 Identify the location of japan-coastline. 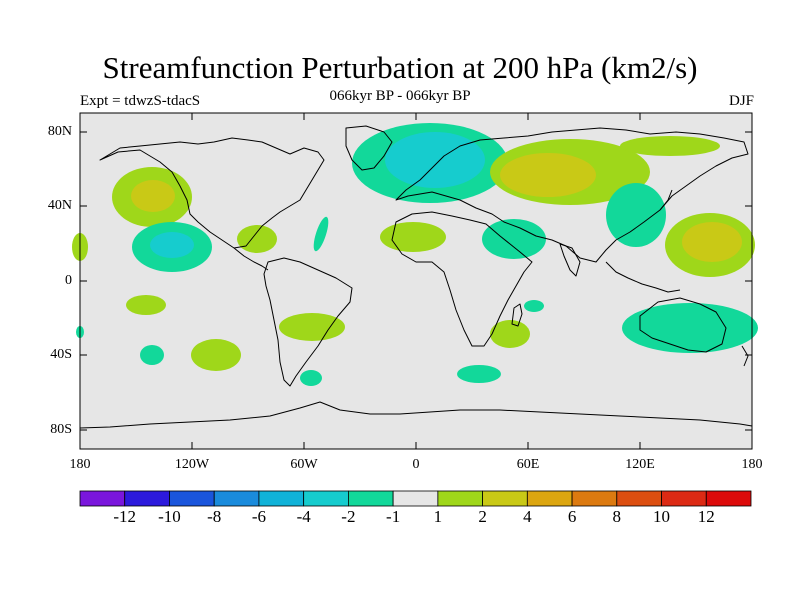
(666, 200).